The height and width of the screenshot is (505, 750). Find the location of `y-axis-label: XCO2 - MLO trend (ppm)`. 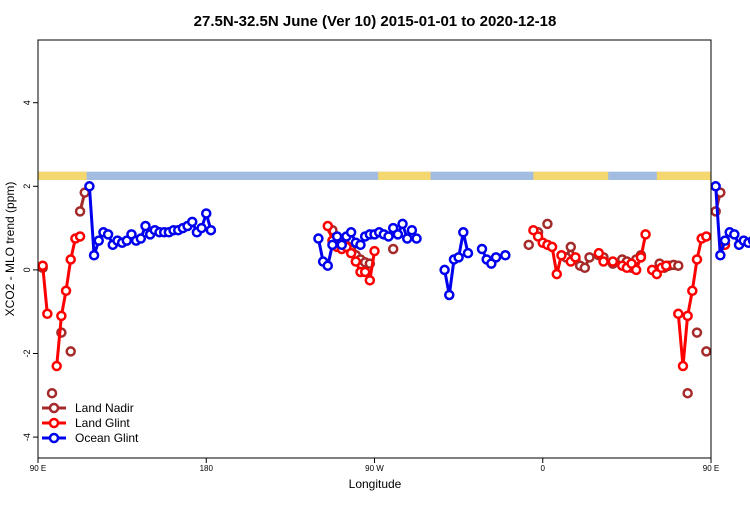

y-axis-label: XCO2 - MLO trend (ppm) is located at coordinates (10, 249).